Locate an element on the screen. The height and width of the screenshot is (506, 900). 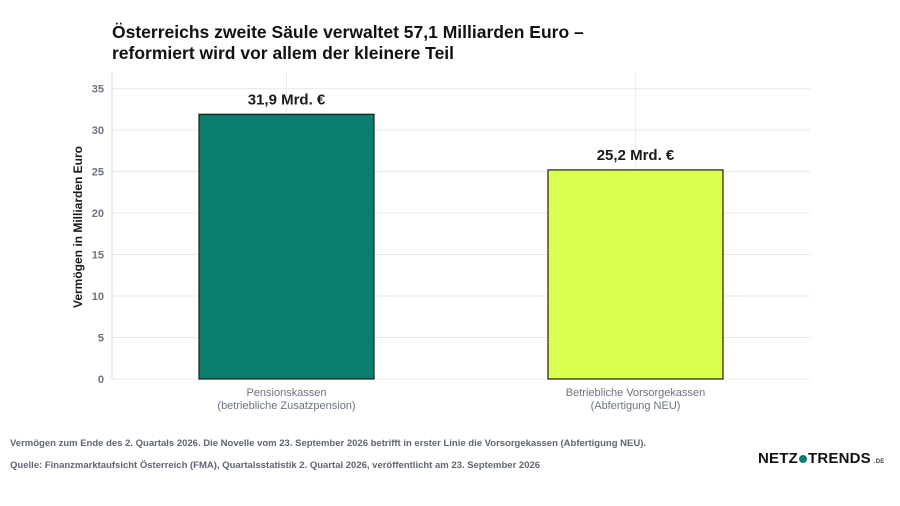
logo-suffix: .DE is located at coordinates (879, 462).